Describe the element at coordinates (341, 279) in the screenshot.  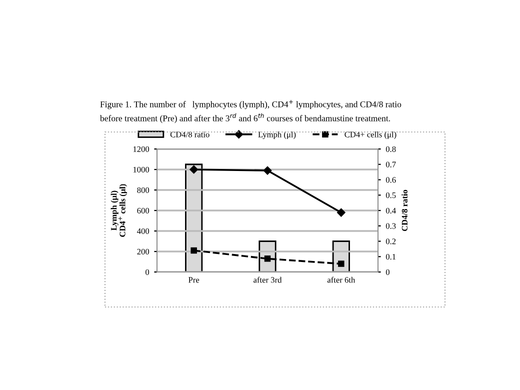
I see `x-tick-label: after 6th` at that location.